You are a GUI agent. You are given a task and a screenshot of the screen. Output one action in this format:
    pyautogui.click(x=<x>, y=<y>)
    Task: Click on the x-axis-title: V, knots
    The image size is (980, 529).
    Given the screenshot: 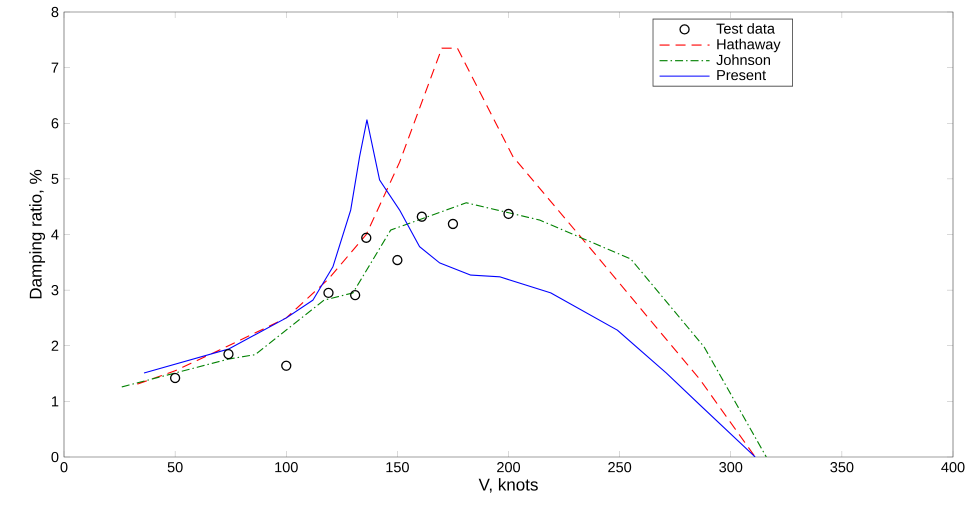 What is the action you would take?
    pyautogui.click(x=508, y=485)
    